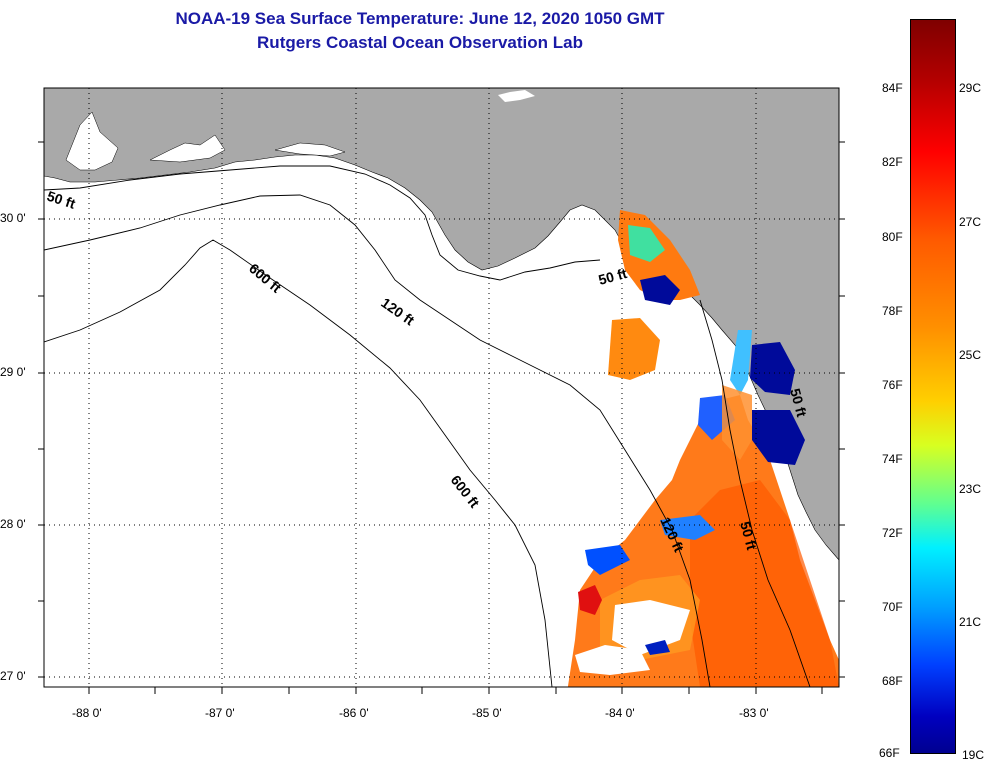  I want to click on map-subtitle: Rutgers Coastal Ocean Observation Lab, so click(420, 42).